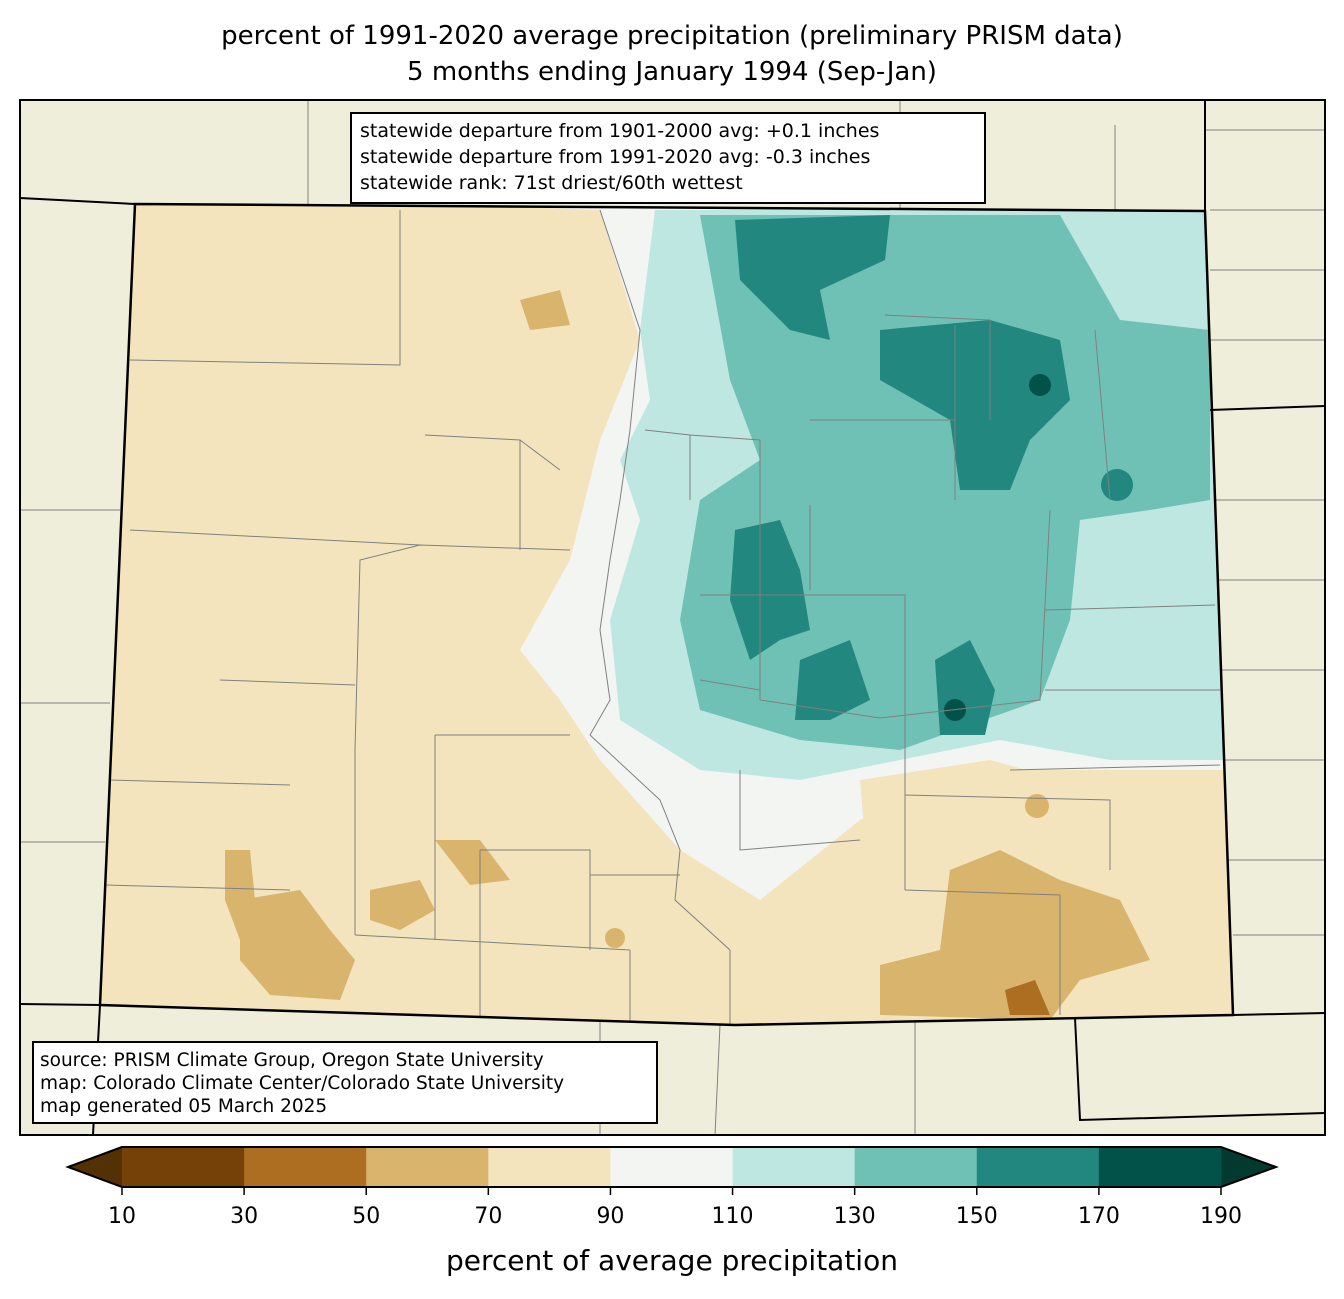 The image size is (1344, 1299). I want to click on colorbar-tick-label: 70, so click(488, 1216).